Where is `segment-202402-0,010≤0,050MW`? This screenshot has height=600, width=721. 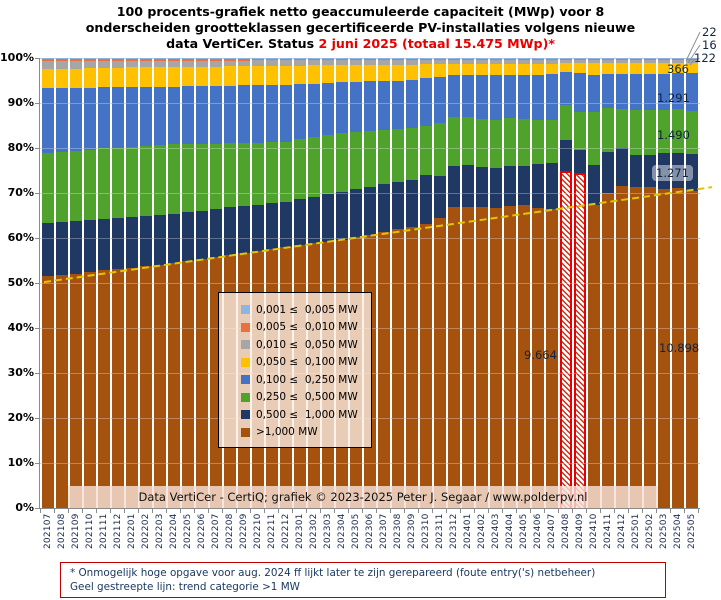 segment-202402-0,010≤0,050MW is located at coordinates (482, 62).